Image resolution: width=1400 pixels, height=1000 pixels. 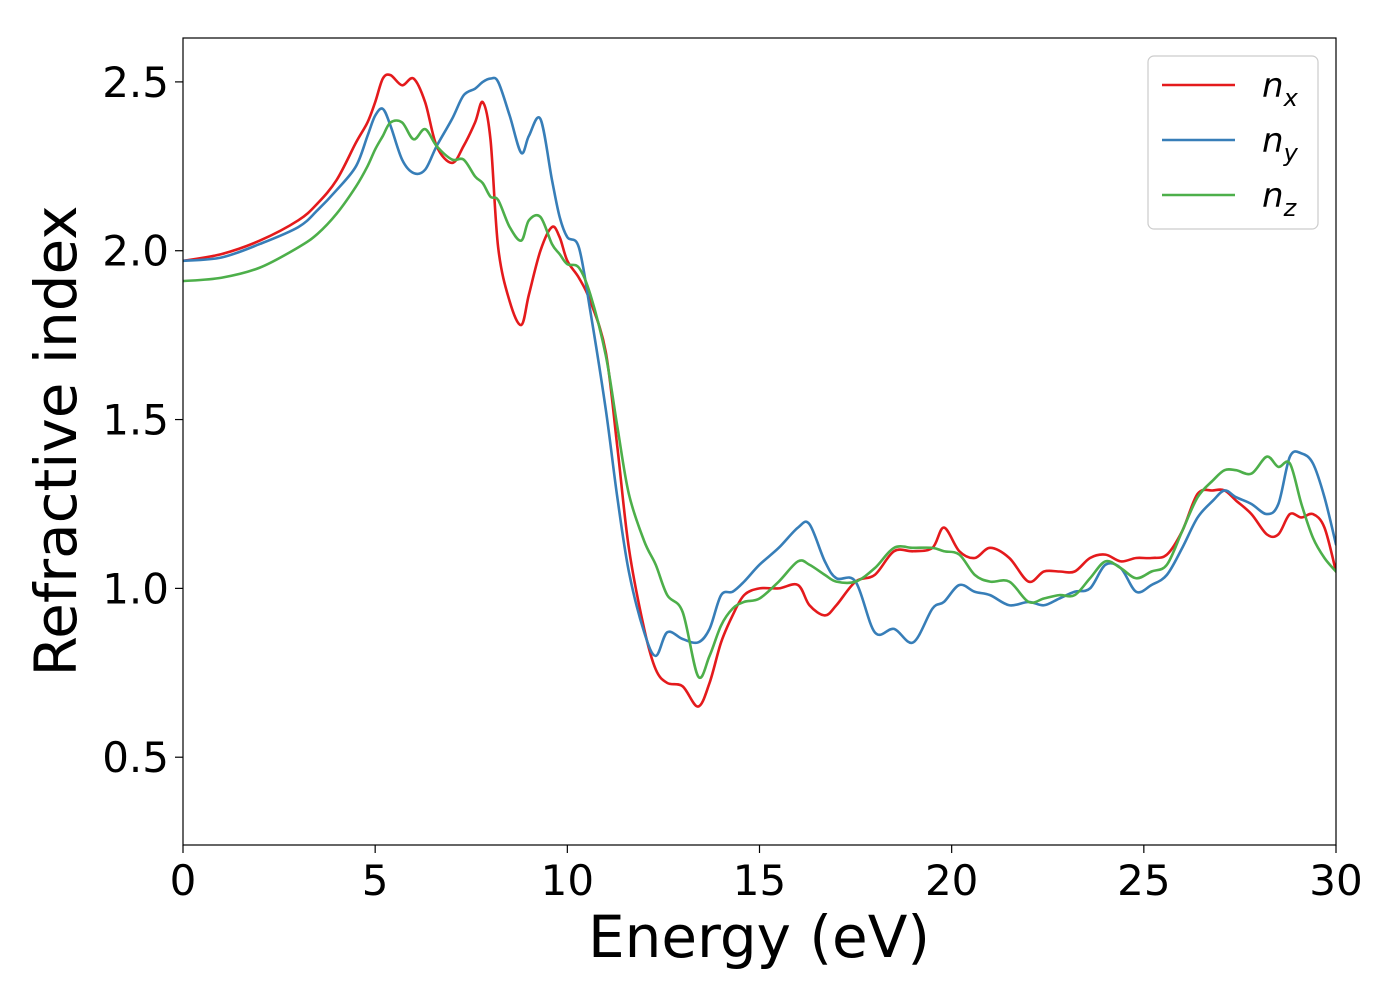 I want to click on x-axis: 0 5 10 15 20 25 30, so click(x=766, y=875).